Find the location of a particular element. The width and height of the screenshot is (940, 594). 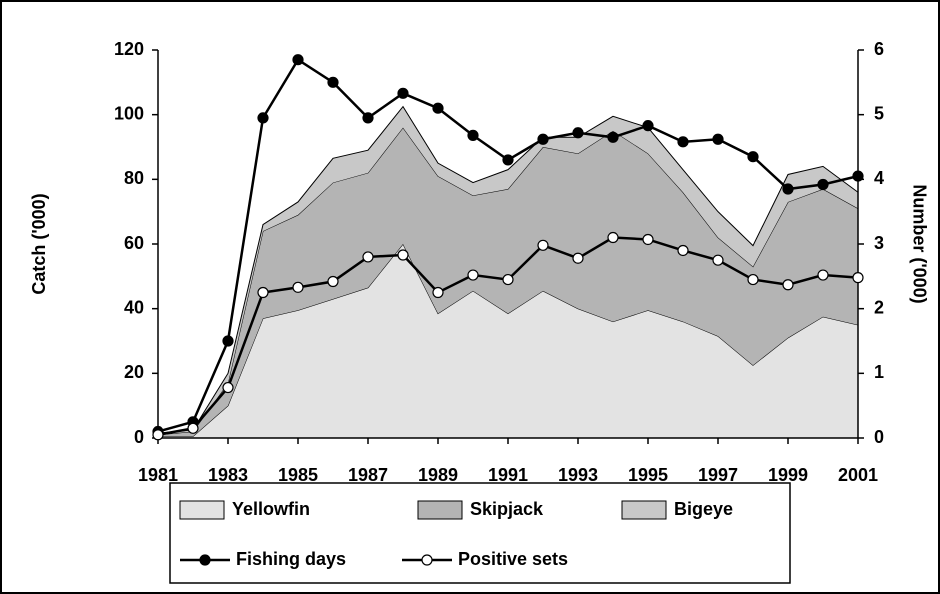

x-tick-label: 1989 is located at coordinates (438, 475).